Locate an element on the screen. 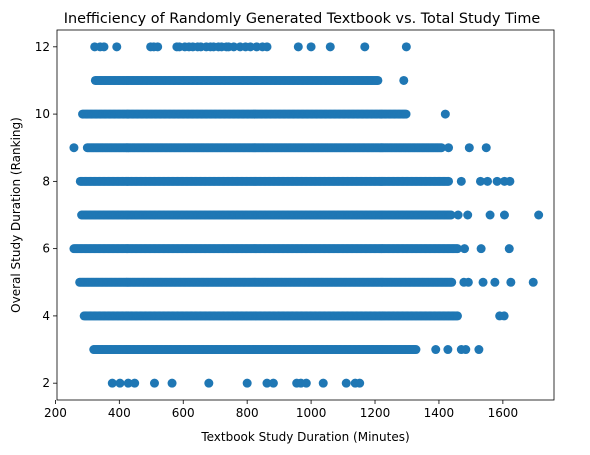 The image size is (590, 455). x-tick-label: 1000 is located at coordinates (311, 413).